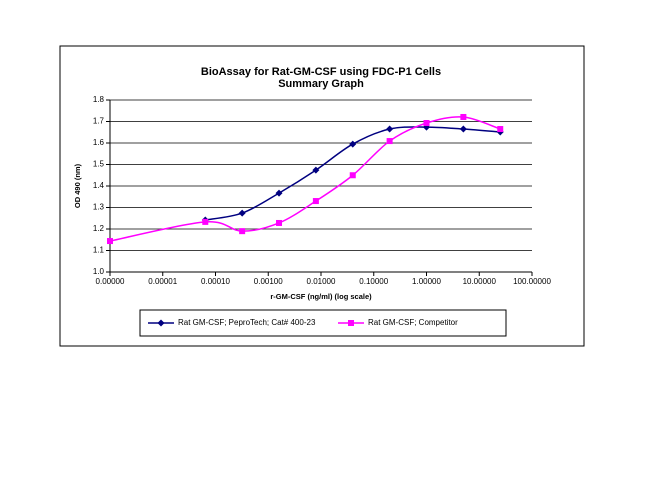  I want to click on x-tick-label: 1.00000, so click(426, 281).